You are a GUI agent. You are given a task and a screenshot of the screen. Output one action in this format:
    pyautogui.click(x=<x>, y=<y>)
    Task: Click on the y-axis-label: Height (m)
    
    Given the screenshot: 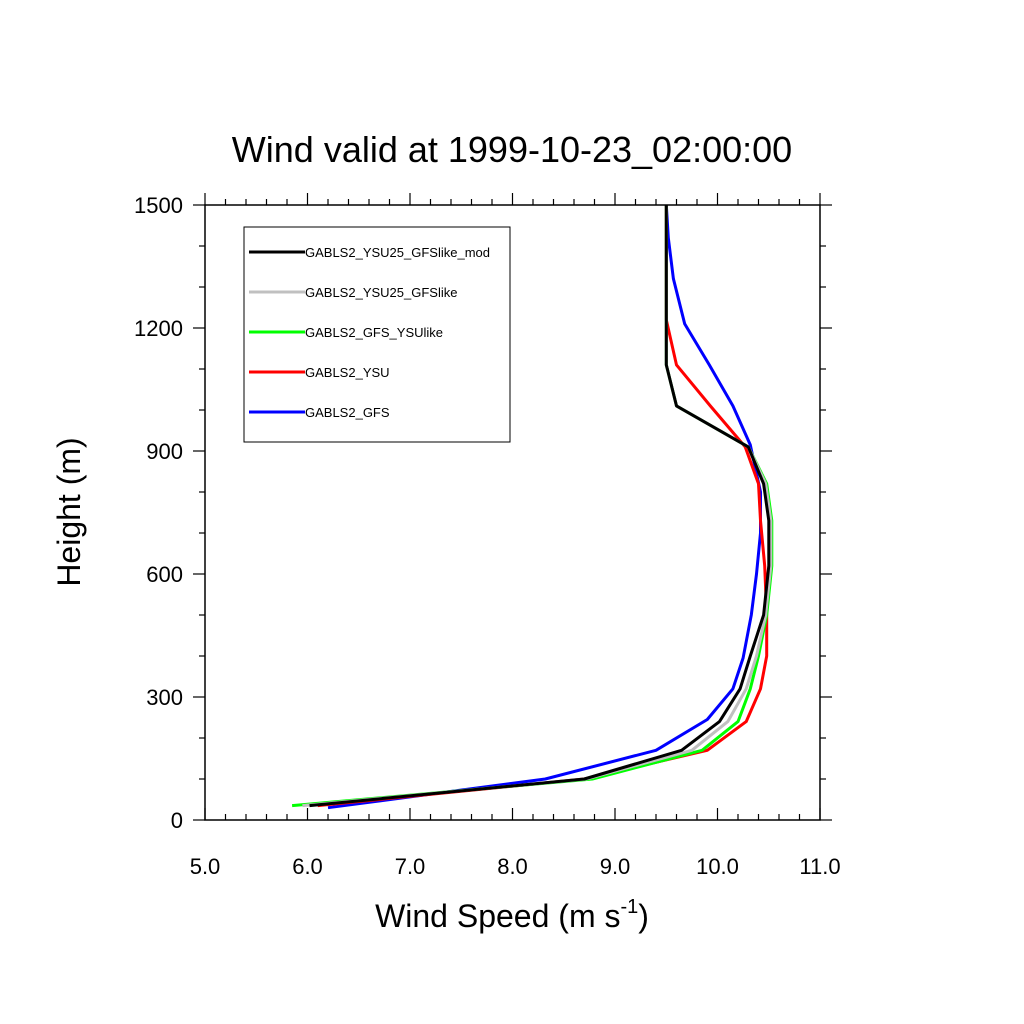 What is the action you would take?
    pyautogui.click(x=69, y=511)
    